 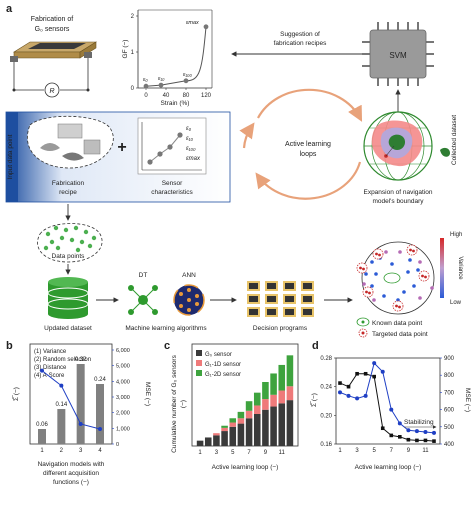 I want to click on panel-c-xtick: 5, so click(x=233, y=453).